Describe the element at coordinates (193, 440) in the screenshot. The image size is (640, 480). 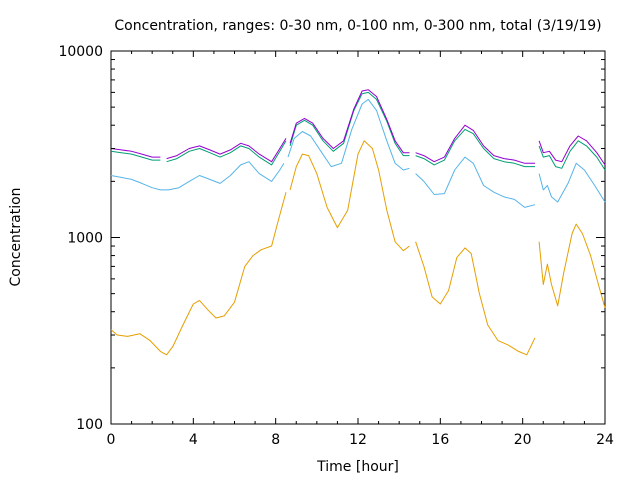
I see `x-tick-label: 4` at that location.